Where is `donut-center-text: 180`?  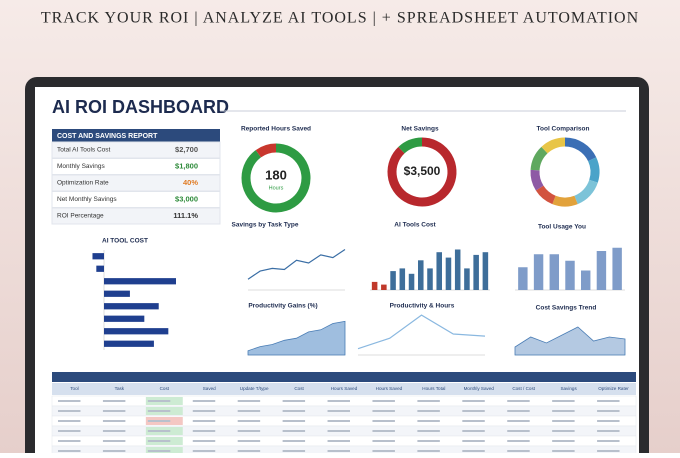 donut-center-text: 180 is located at coordinates (276, 174).